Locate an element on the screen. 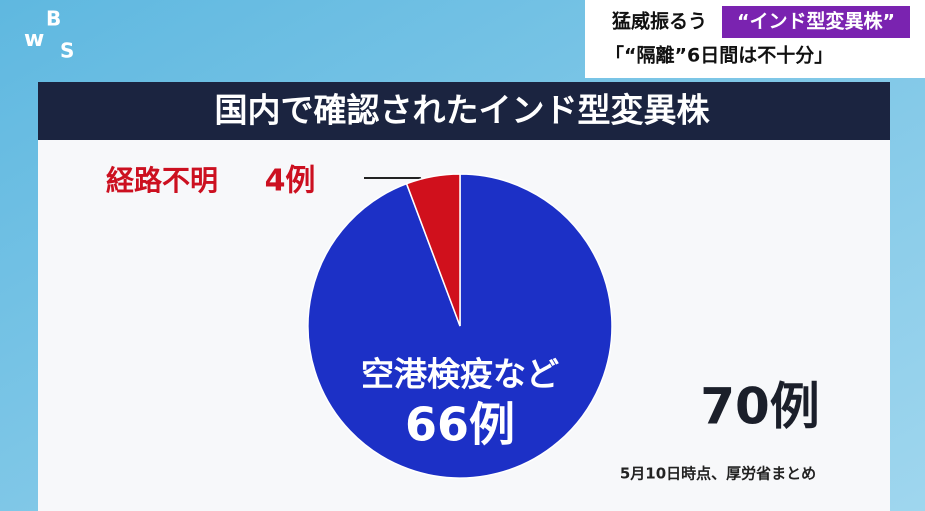 The width and height of the screenshot is (925, 511). header-highlight: “インド型変異株” is located at coordinates (816, 21).